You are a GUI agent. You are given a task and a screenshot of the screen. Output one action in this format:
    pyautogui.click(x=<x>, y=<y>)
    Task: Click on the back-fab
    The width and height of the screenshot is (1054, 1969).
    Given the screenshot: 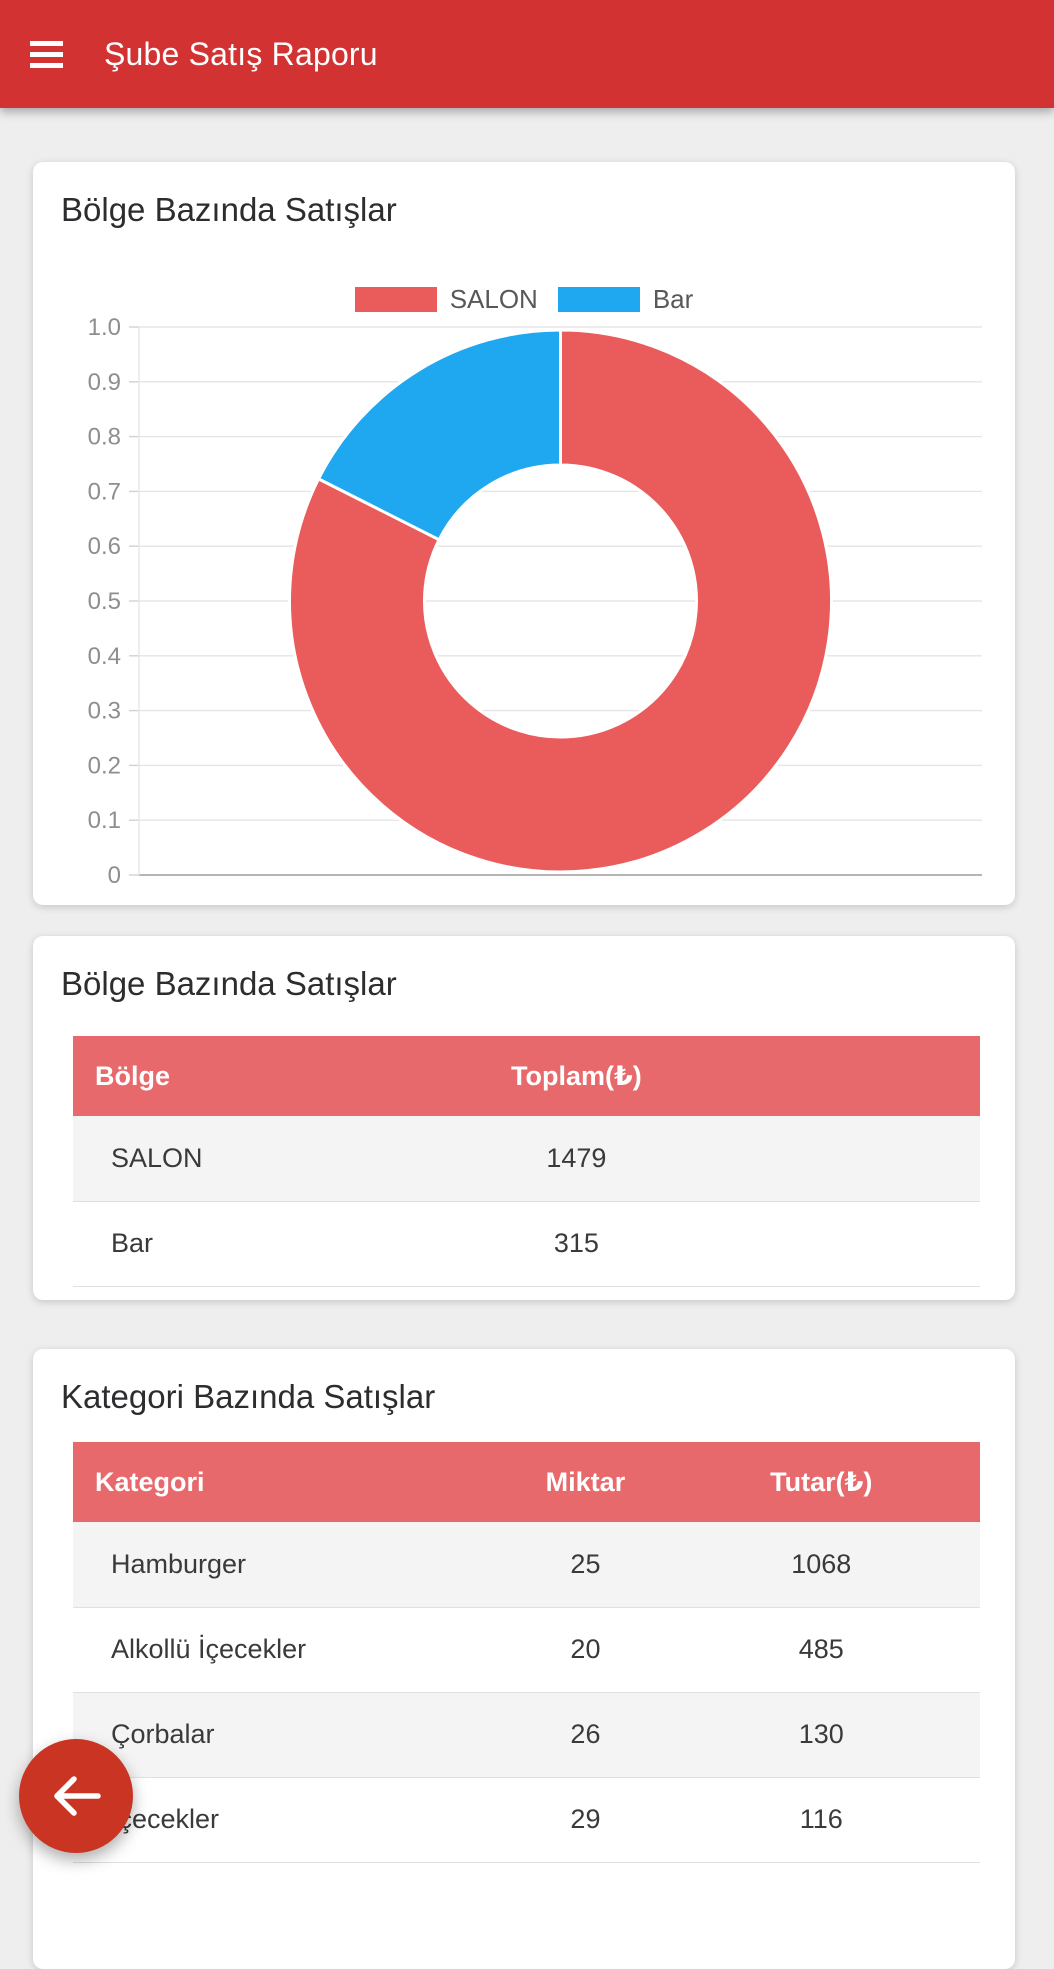 What is the action you would take?
    pyautogui.click(x=76, y=1796)
    